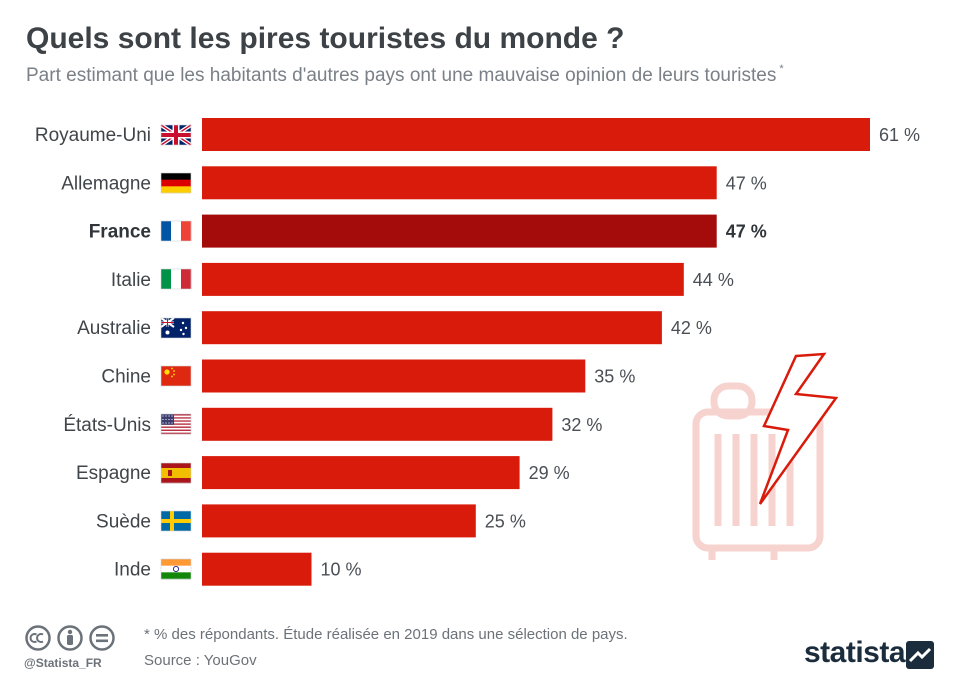 Image resolution: width=960 pixels, height=684 pixels. I want to click on value-label: 42 %, so click(691, 328).